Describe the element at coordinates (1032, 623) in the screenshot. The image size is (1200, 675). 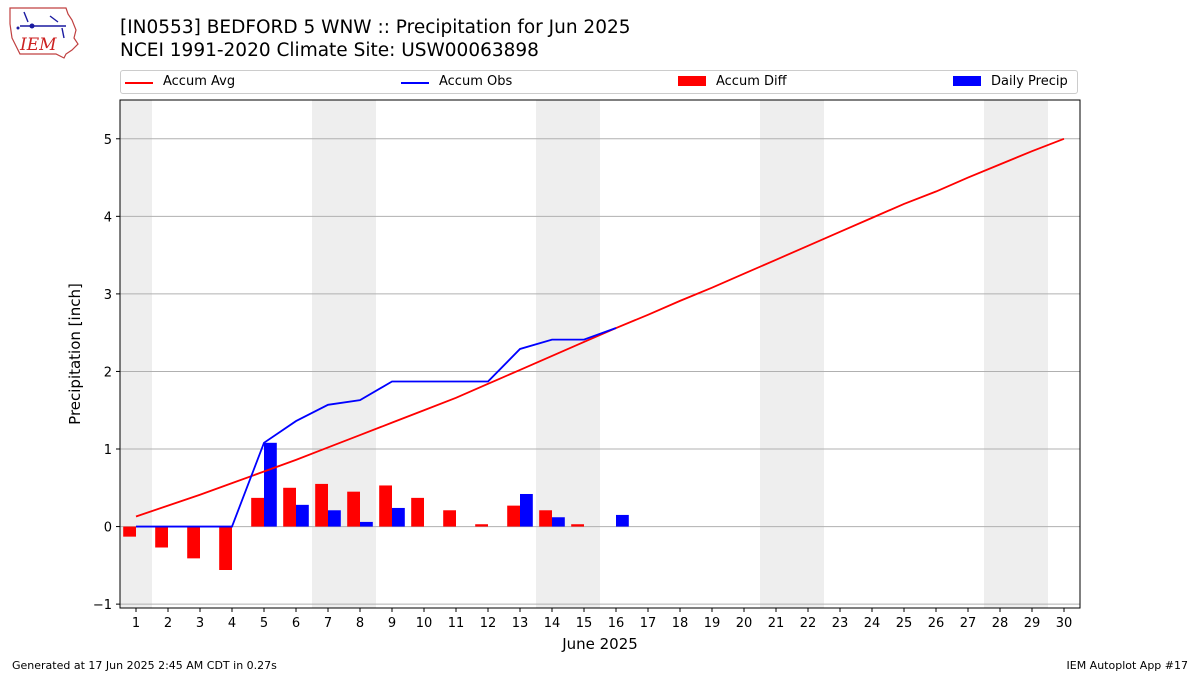
I see `x-tick-label: 29` at that location.